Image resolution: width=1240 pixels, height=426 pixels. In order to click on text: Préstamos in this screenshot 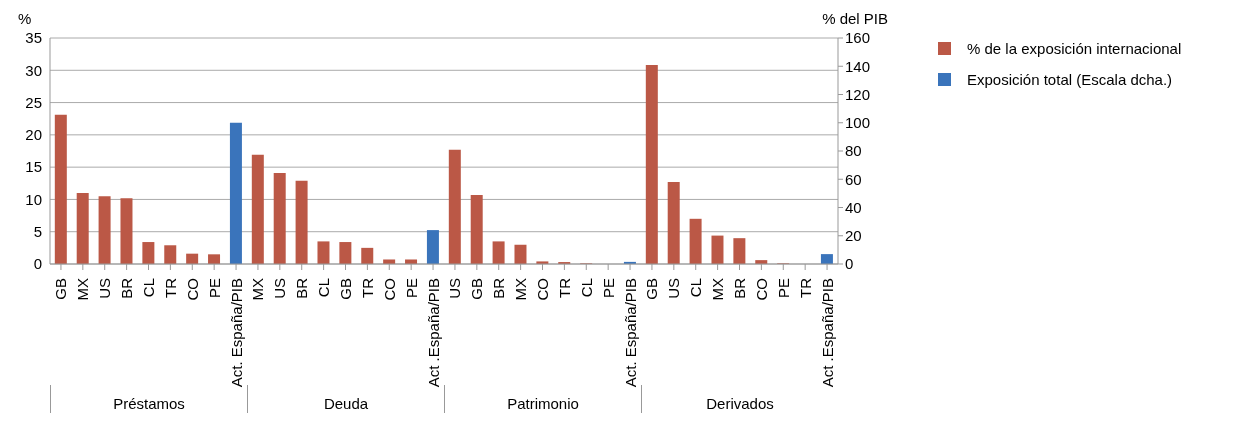, I will do `click(149, 403)`.